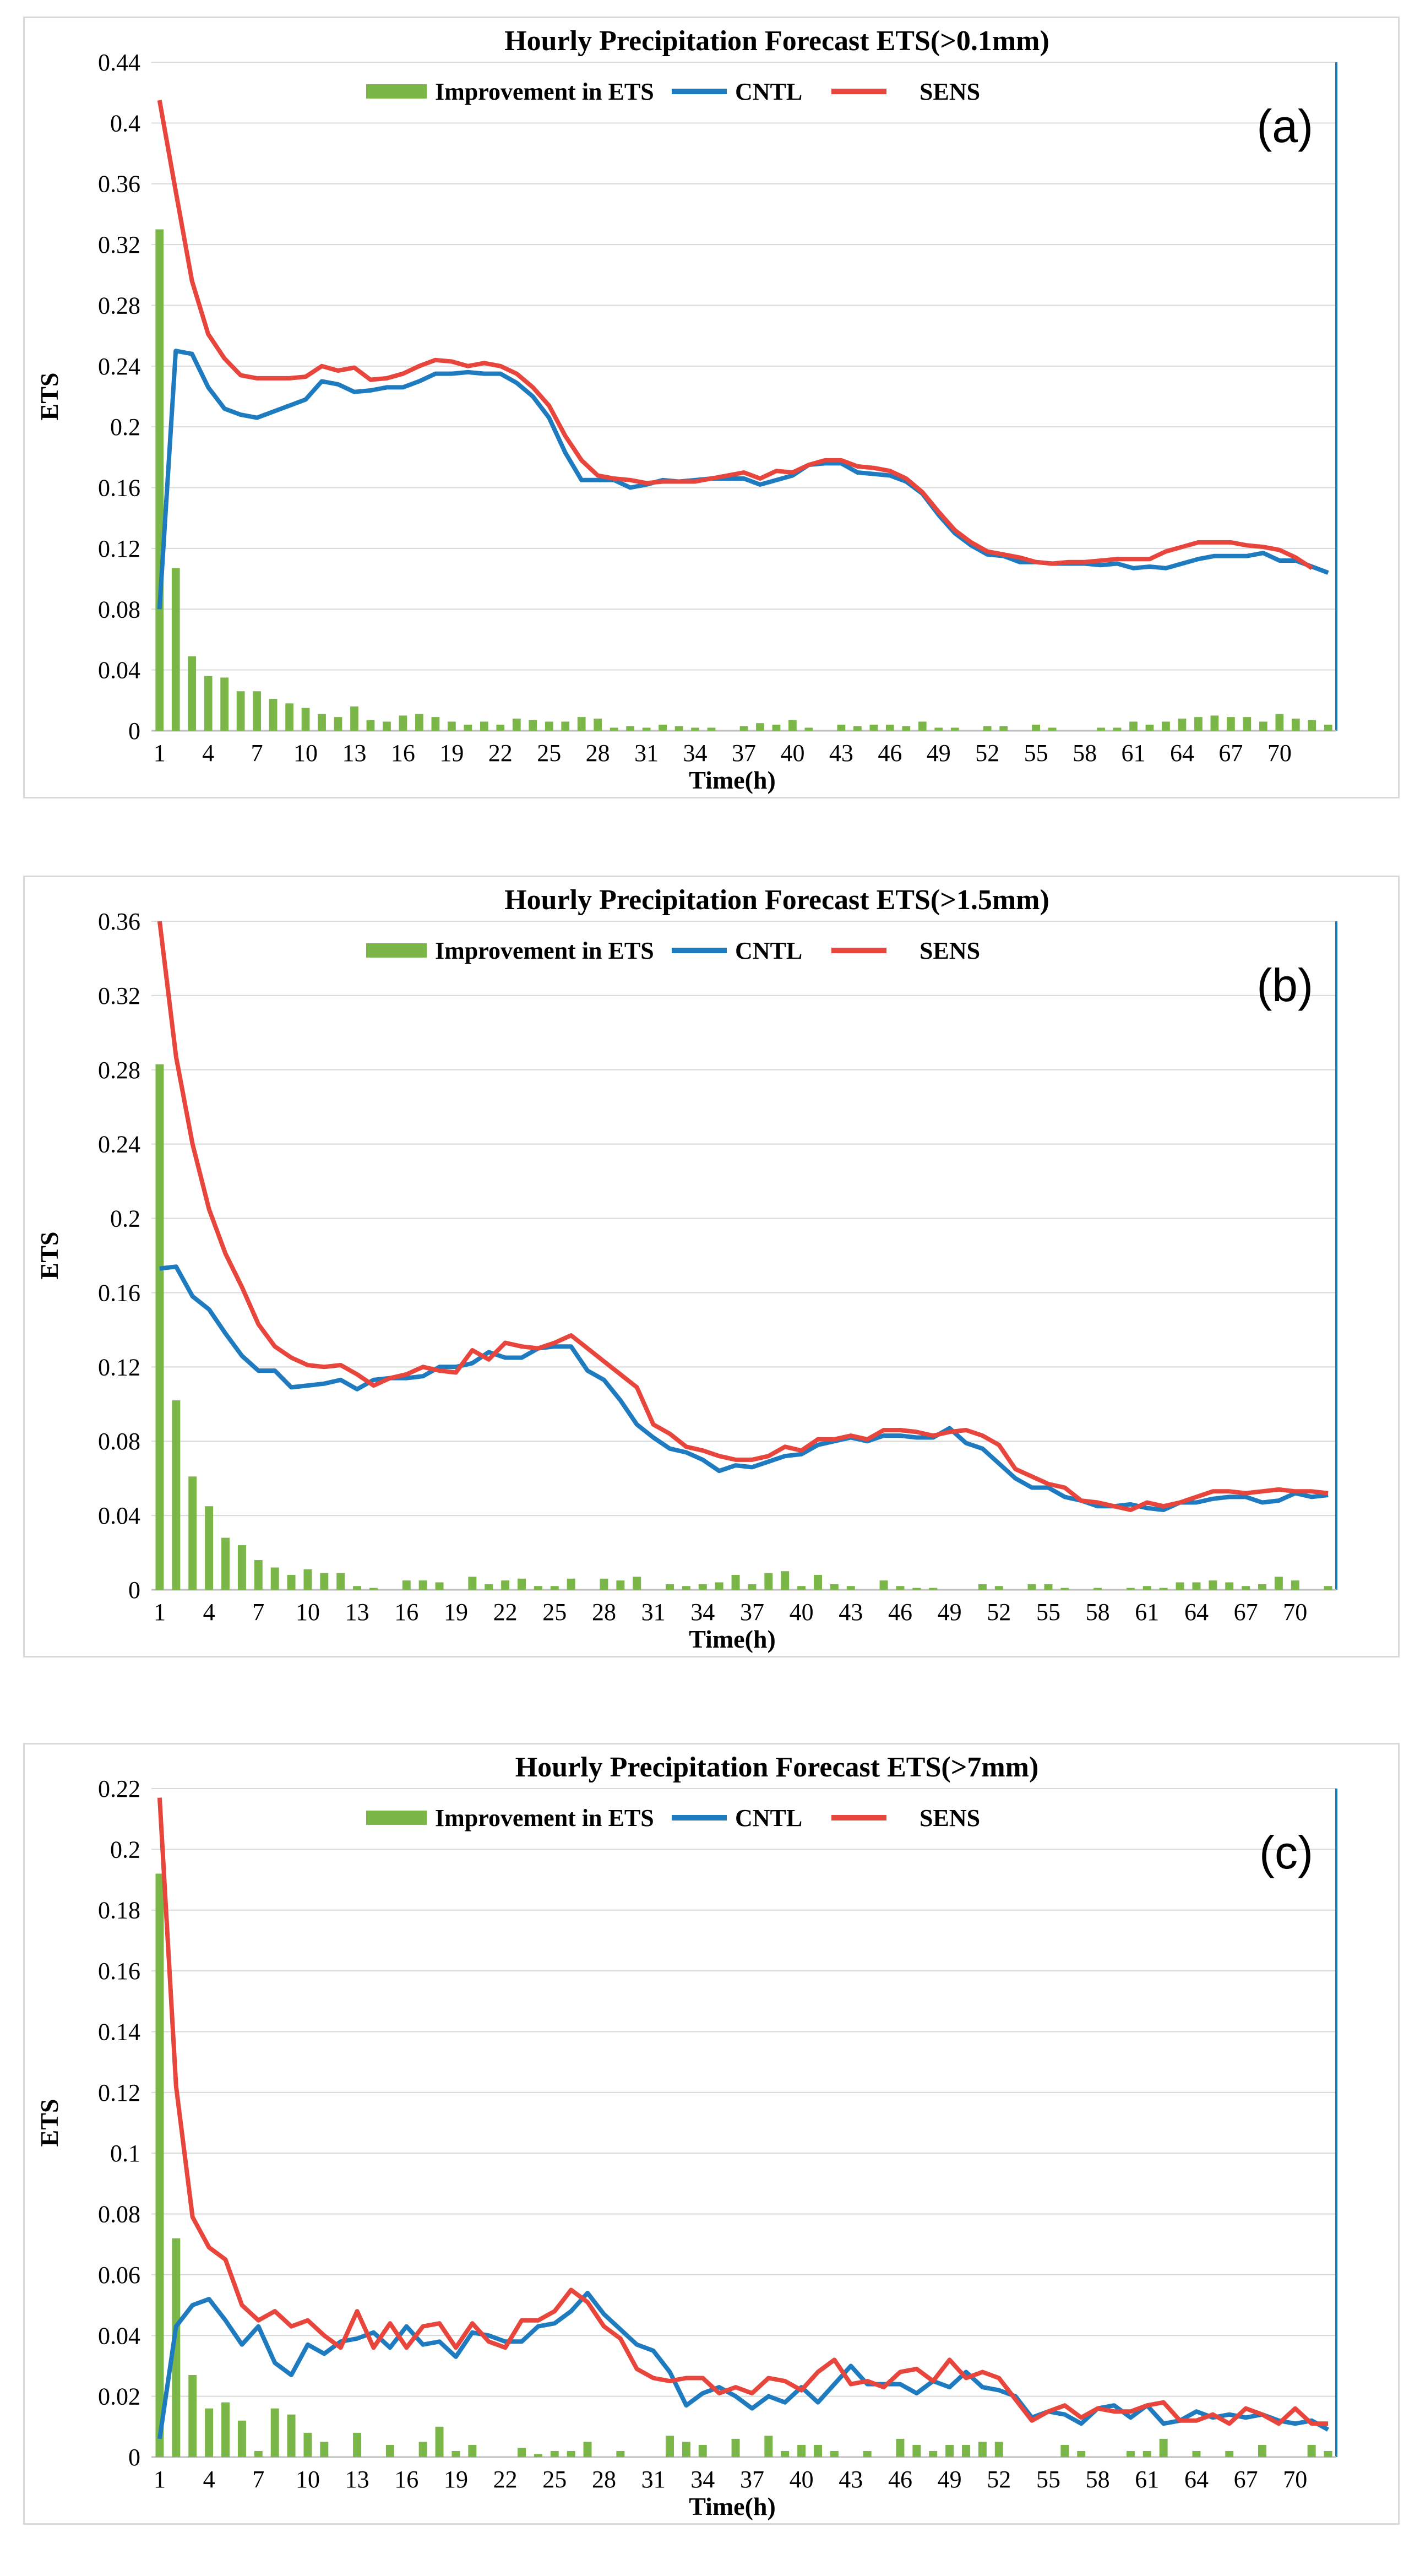 The height and width of the screenshot is (2576, 1420). I want to click on x-tick-label: 46, so click(900, 1612).